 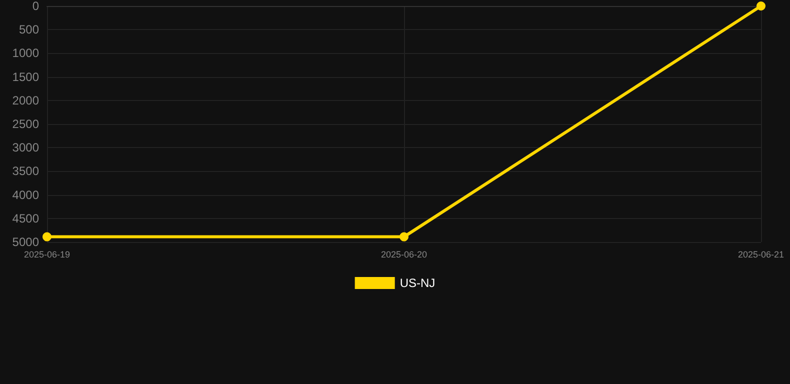 I want to click on y-tick-label: 500, so click(x=29, y=29).